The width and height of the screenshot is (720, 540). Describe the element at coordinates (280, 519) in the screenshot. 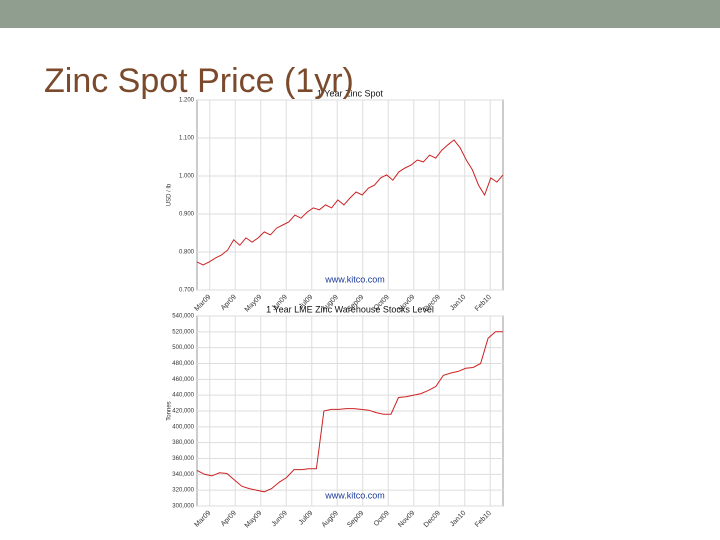

I see `x-tick-label: Jun09` at that location.